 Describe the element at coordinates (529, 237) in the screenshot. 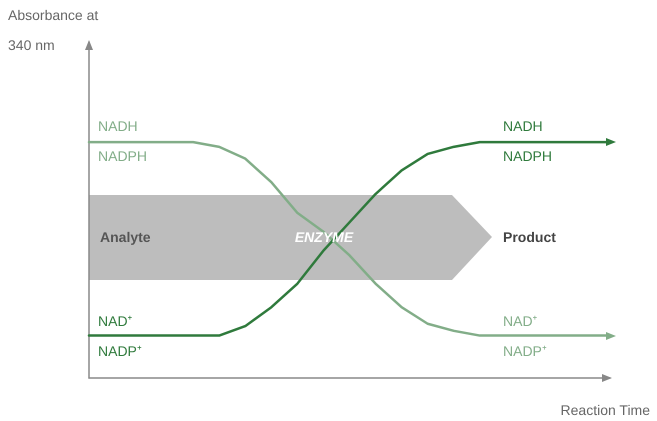

I see `annotation: Product` at that location.